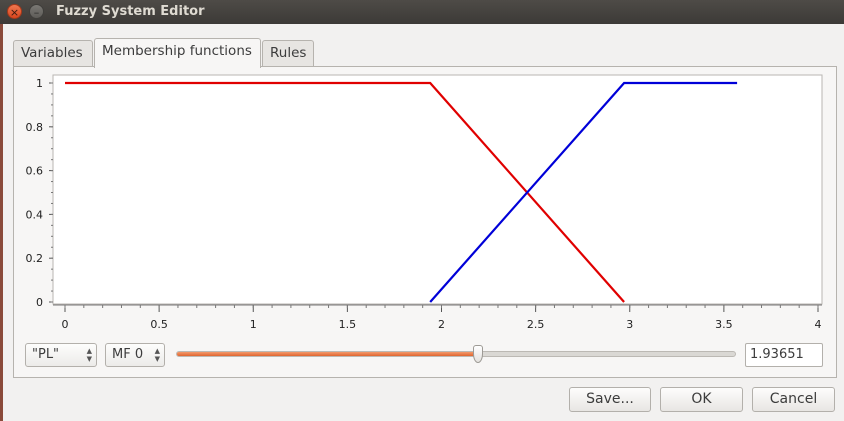  What do you see at coordinates (14, 11) in the screenshot?
I see `close-icon: ×` at bounding box center [14, 11].